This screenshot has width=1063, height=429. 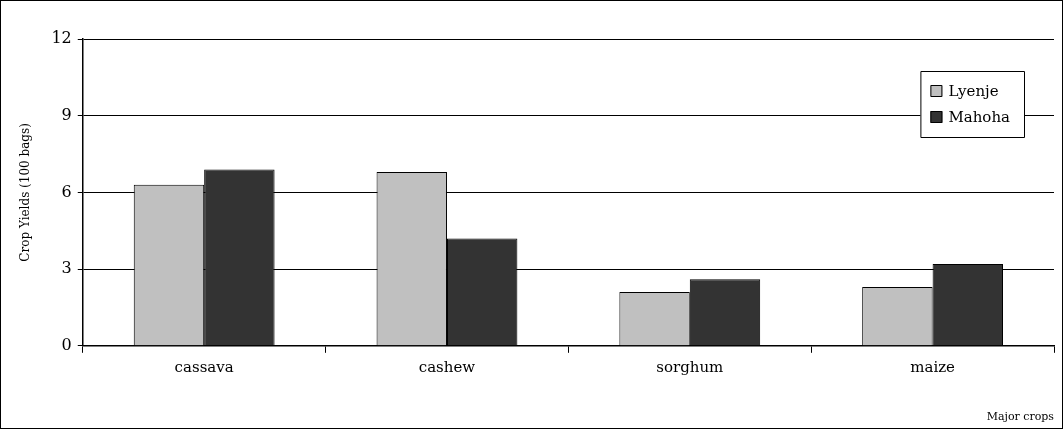 I want to click on y-tick-label: 0, so click(x=66, y=344).